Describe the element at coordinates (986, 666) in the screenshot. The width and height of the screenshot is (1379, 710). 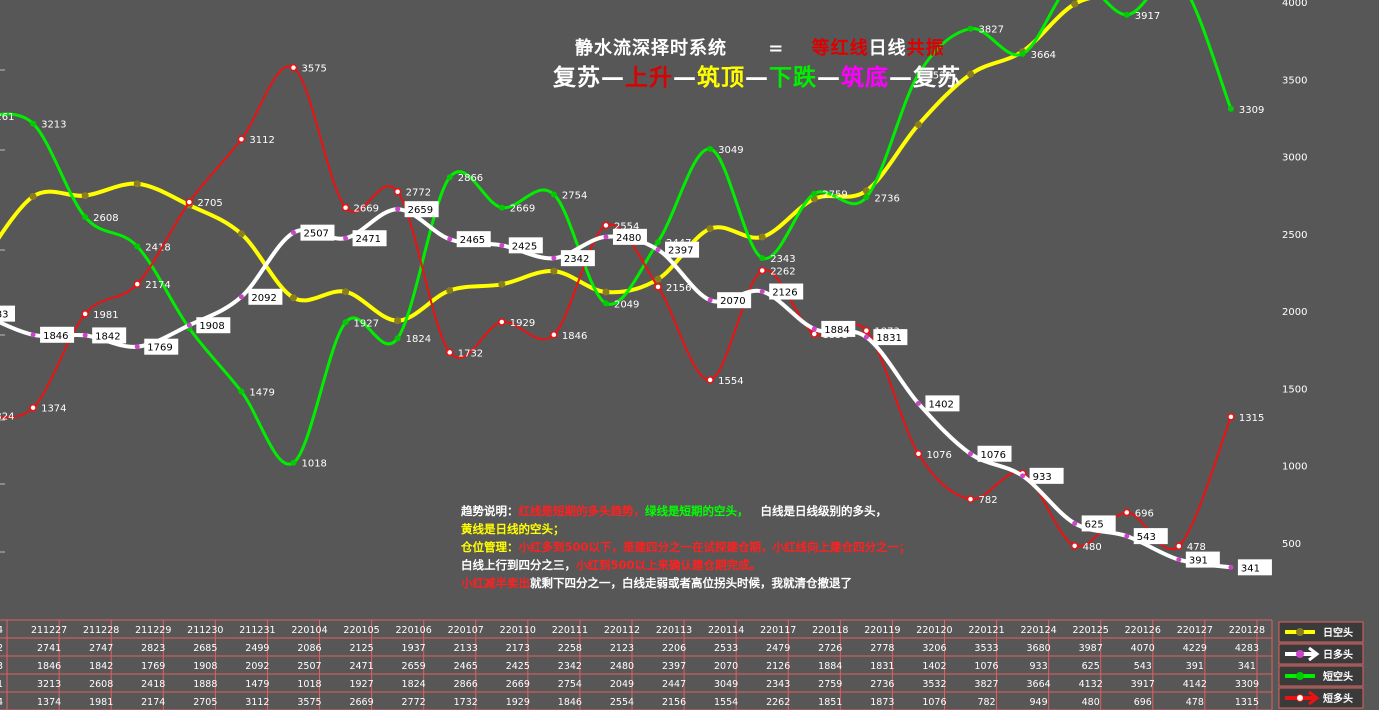
I see `table-value-cell: 1076` at that location.